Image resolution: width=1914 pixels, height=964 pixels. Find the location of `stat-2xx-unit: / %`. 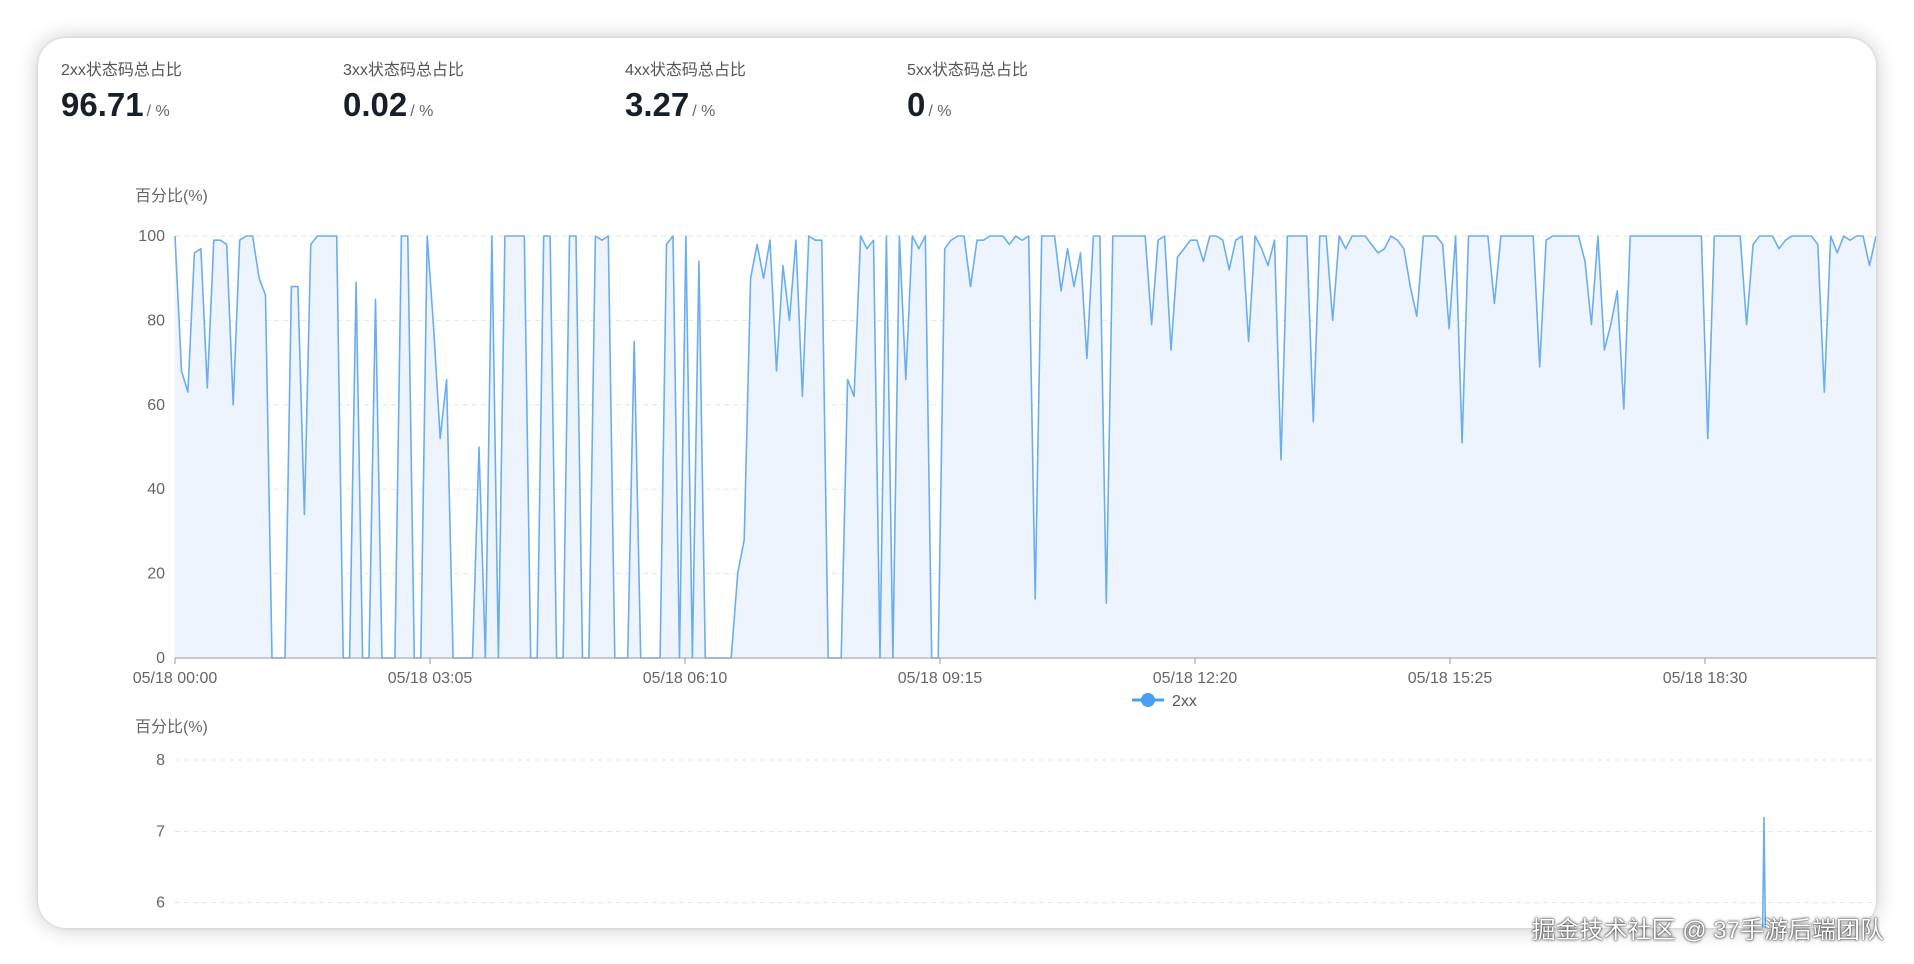

stat-2xx-unit: / % is located at coordinates (158, 111).